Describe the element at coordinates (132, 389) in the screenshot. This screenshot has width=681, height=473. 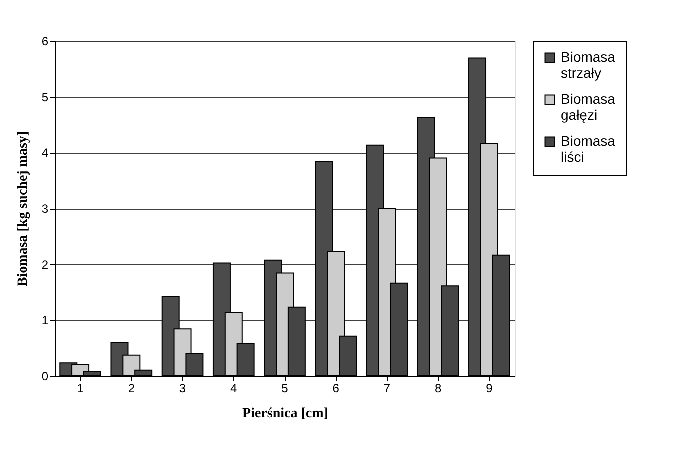
I see `x-tick-label: 2` at that location.